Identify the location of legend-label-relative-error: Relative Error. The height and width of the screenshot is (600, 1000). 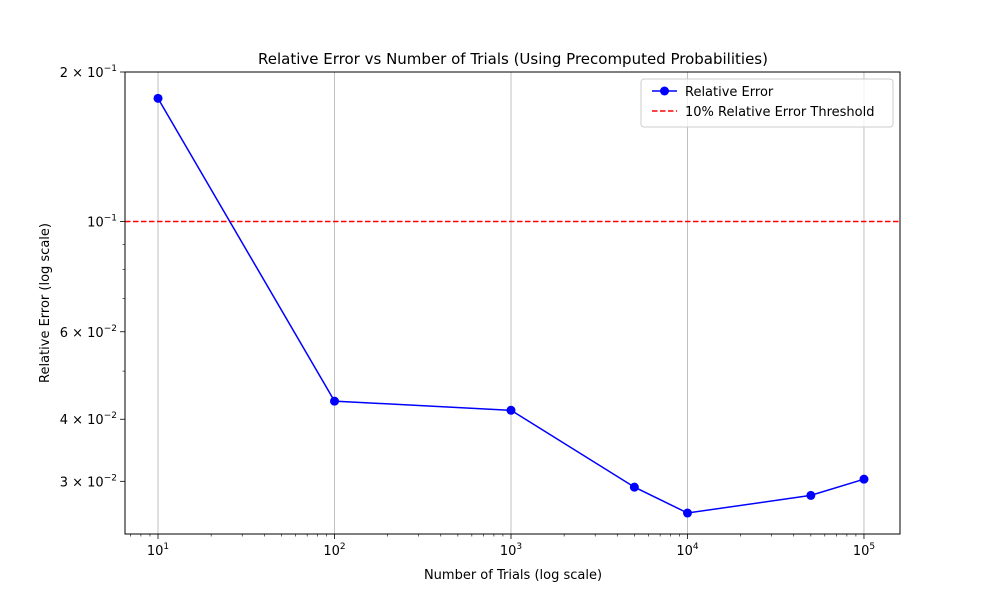
(729, 92).